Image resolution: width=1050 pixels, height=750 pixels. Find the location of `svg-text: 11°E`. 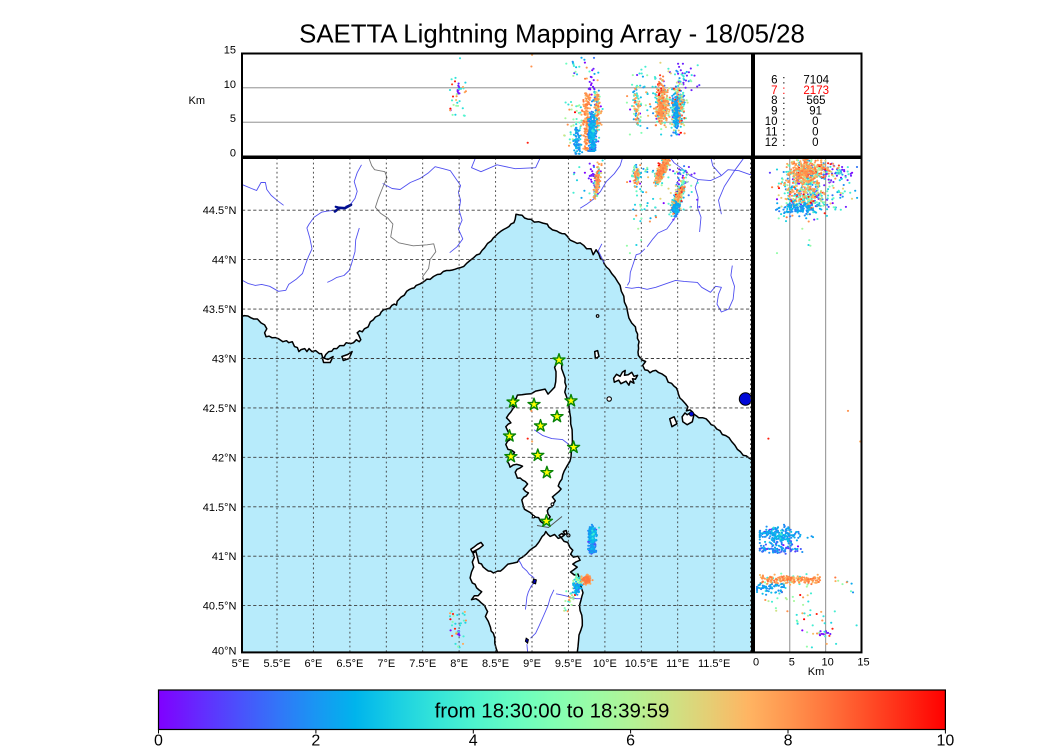

svg-text: 11°E is located at coordinates (677, 664).